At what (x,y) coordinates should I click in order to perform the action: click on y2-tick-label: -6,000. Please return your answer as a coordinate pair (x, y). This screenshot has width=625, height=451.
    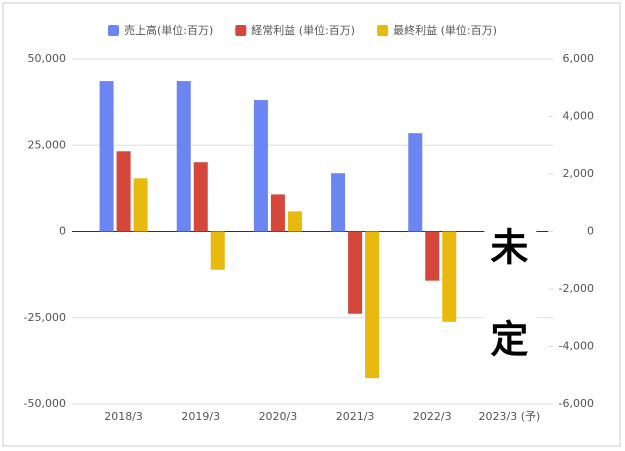
    Looking at the image, I should click on (576, 403).